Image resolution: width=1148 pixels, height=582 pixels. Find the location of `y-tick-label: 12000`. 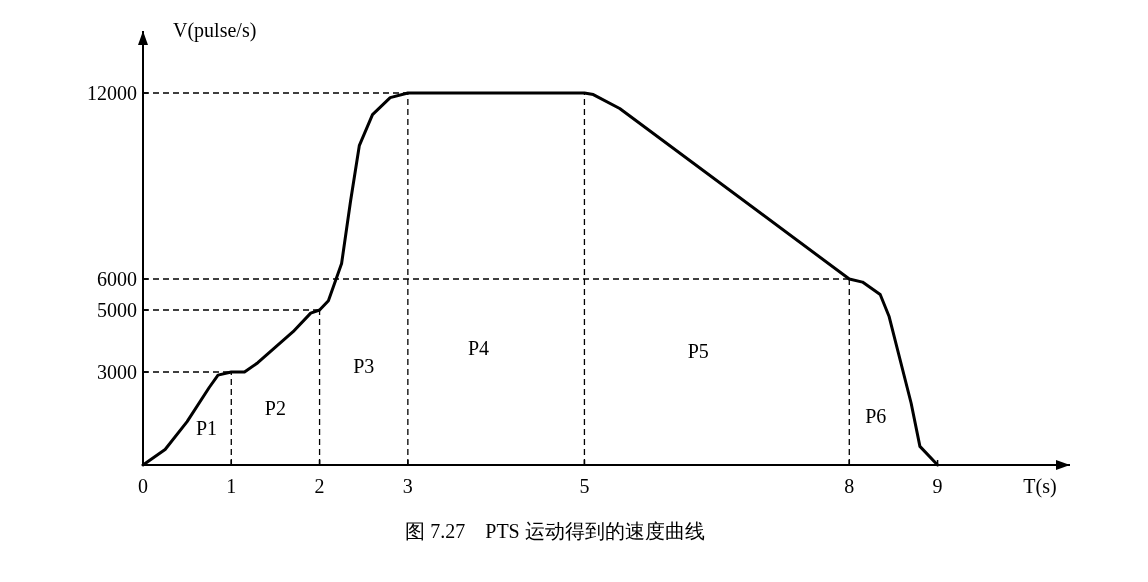

y-tick-label: 12000 is located at coordinates (112, 93).